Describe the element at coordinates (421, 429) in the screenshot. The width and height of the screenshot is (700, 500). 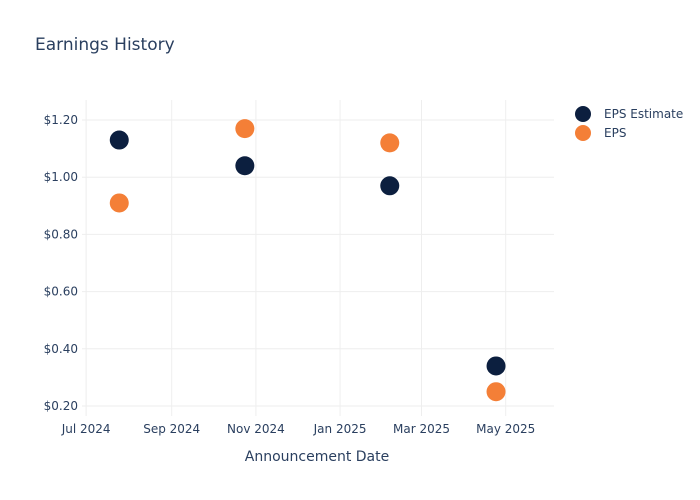
I see `x-tick-label: Mar 2025` at that location.